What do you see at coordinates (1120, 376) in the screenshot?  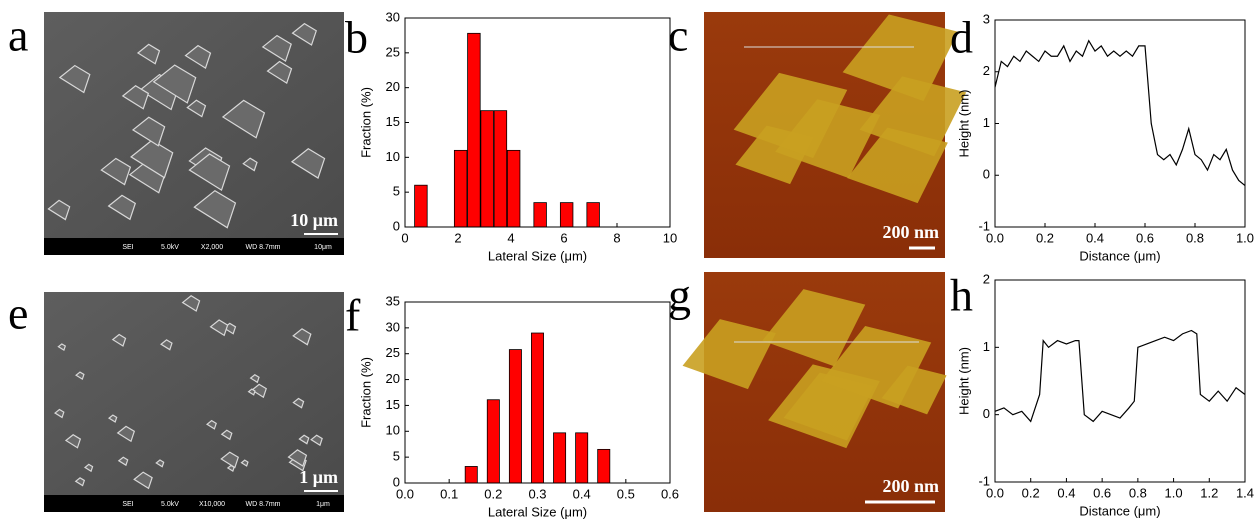 I see `profile-line` at bounding box center [1120, 376].